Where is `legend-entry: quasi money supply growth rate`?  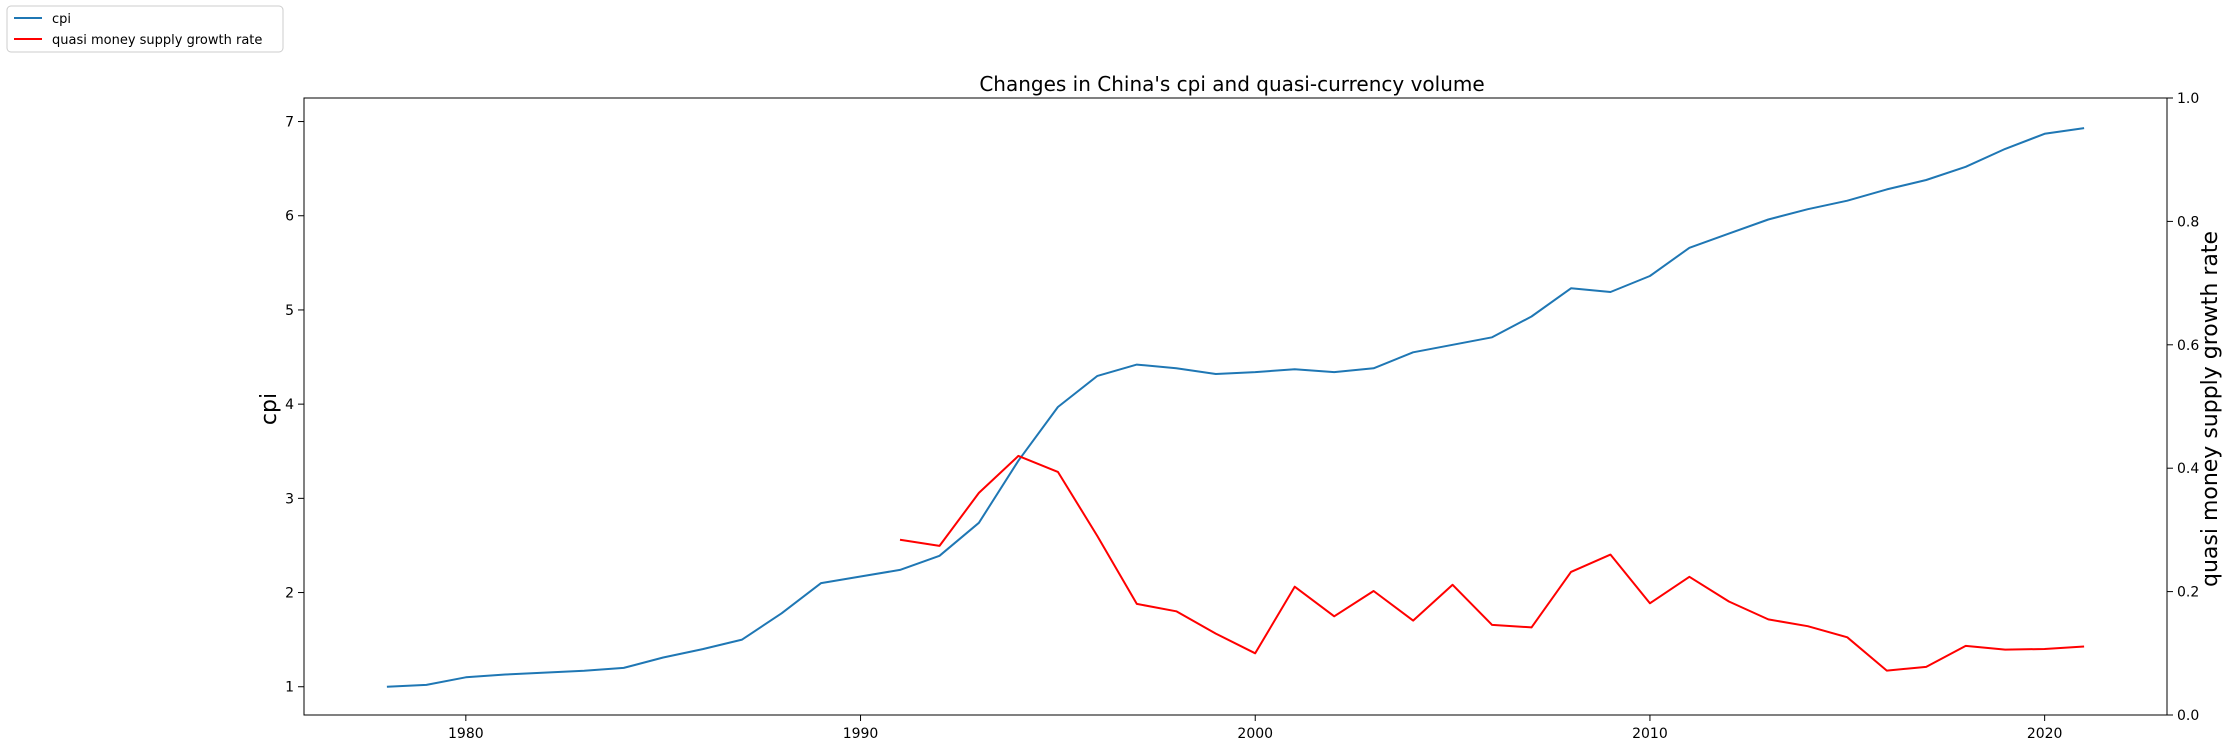
legend-entry: quasi money supply growth rate is located at coordinates (157, 40).